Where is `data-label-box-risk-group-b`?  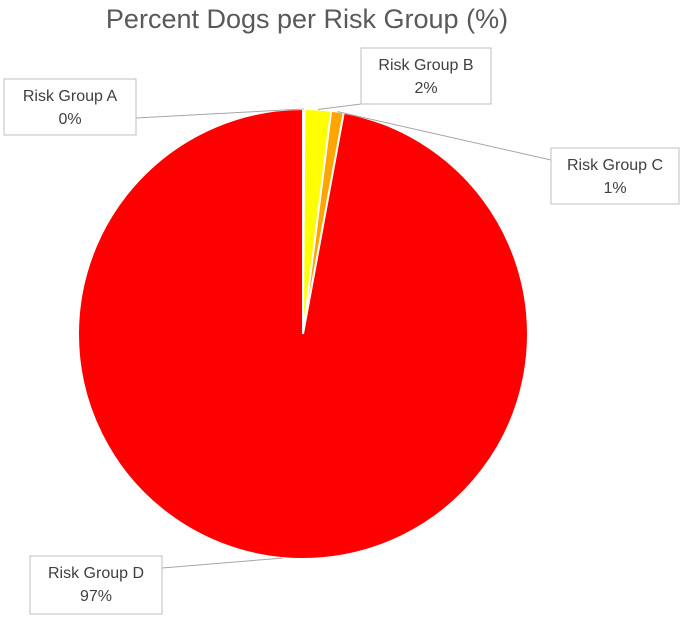 data-label-box-risk-group-b is located at coordinates (426, 76).